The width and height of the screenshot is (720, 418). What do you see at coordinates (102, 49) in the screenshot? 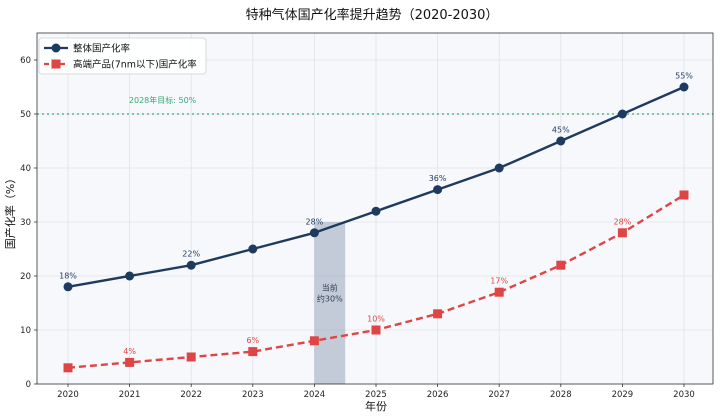
I see `legend-label-overall: 整体国产化率` at bounding box center [102, 49].